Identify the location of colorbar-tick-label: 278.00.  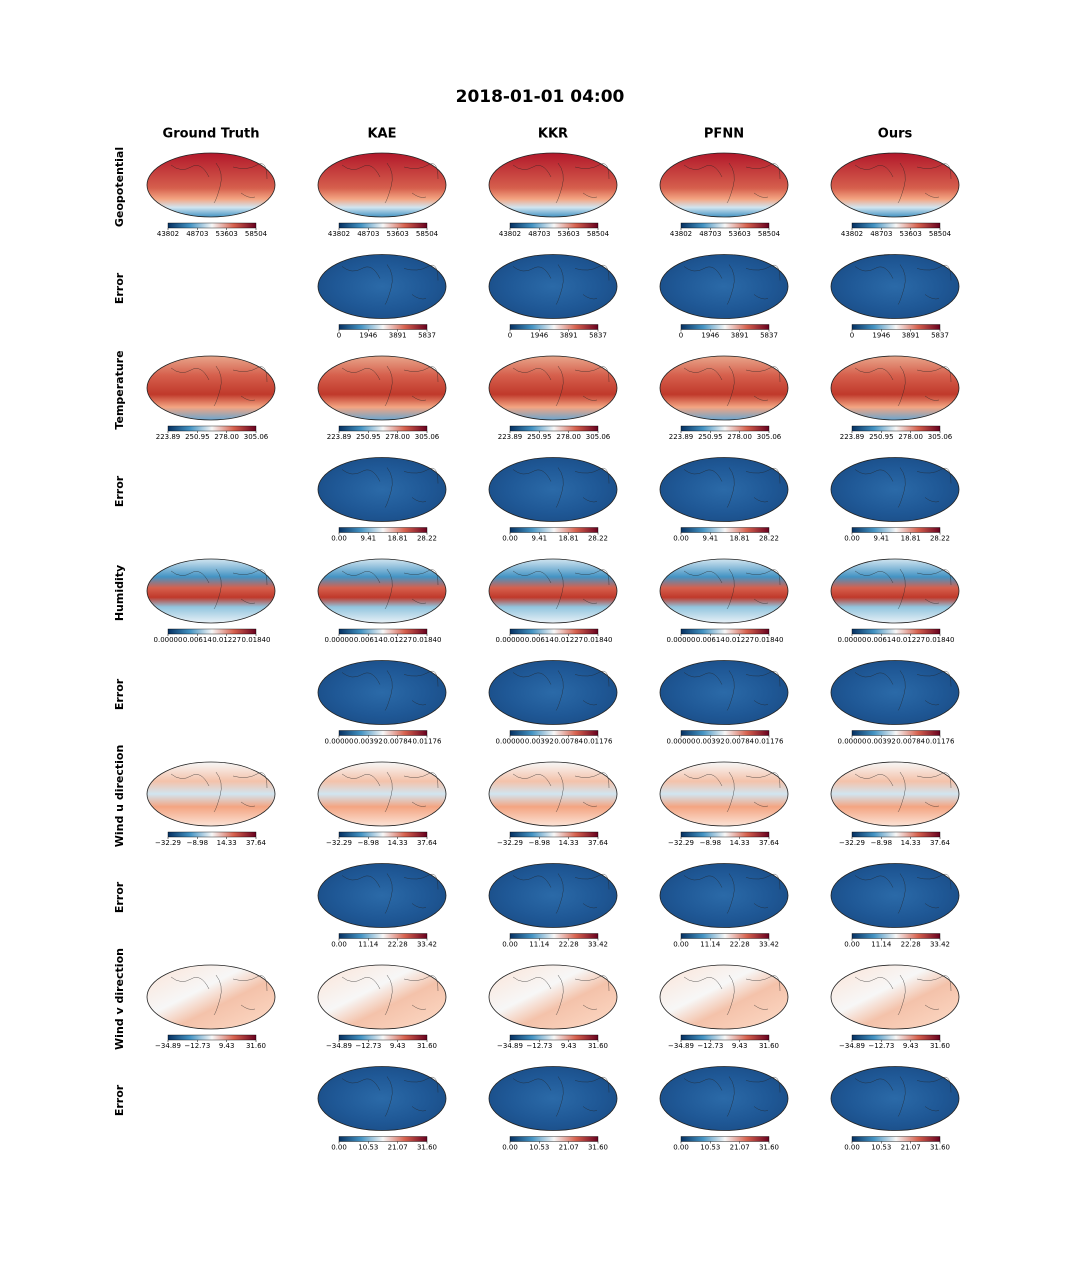
(568, 437).